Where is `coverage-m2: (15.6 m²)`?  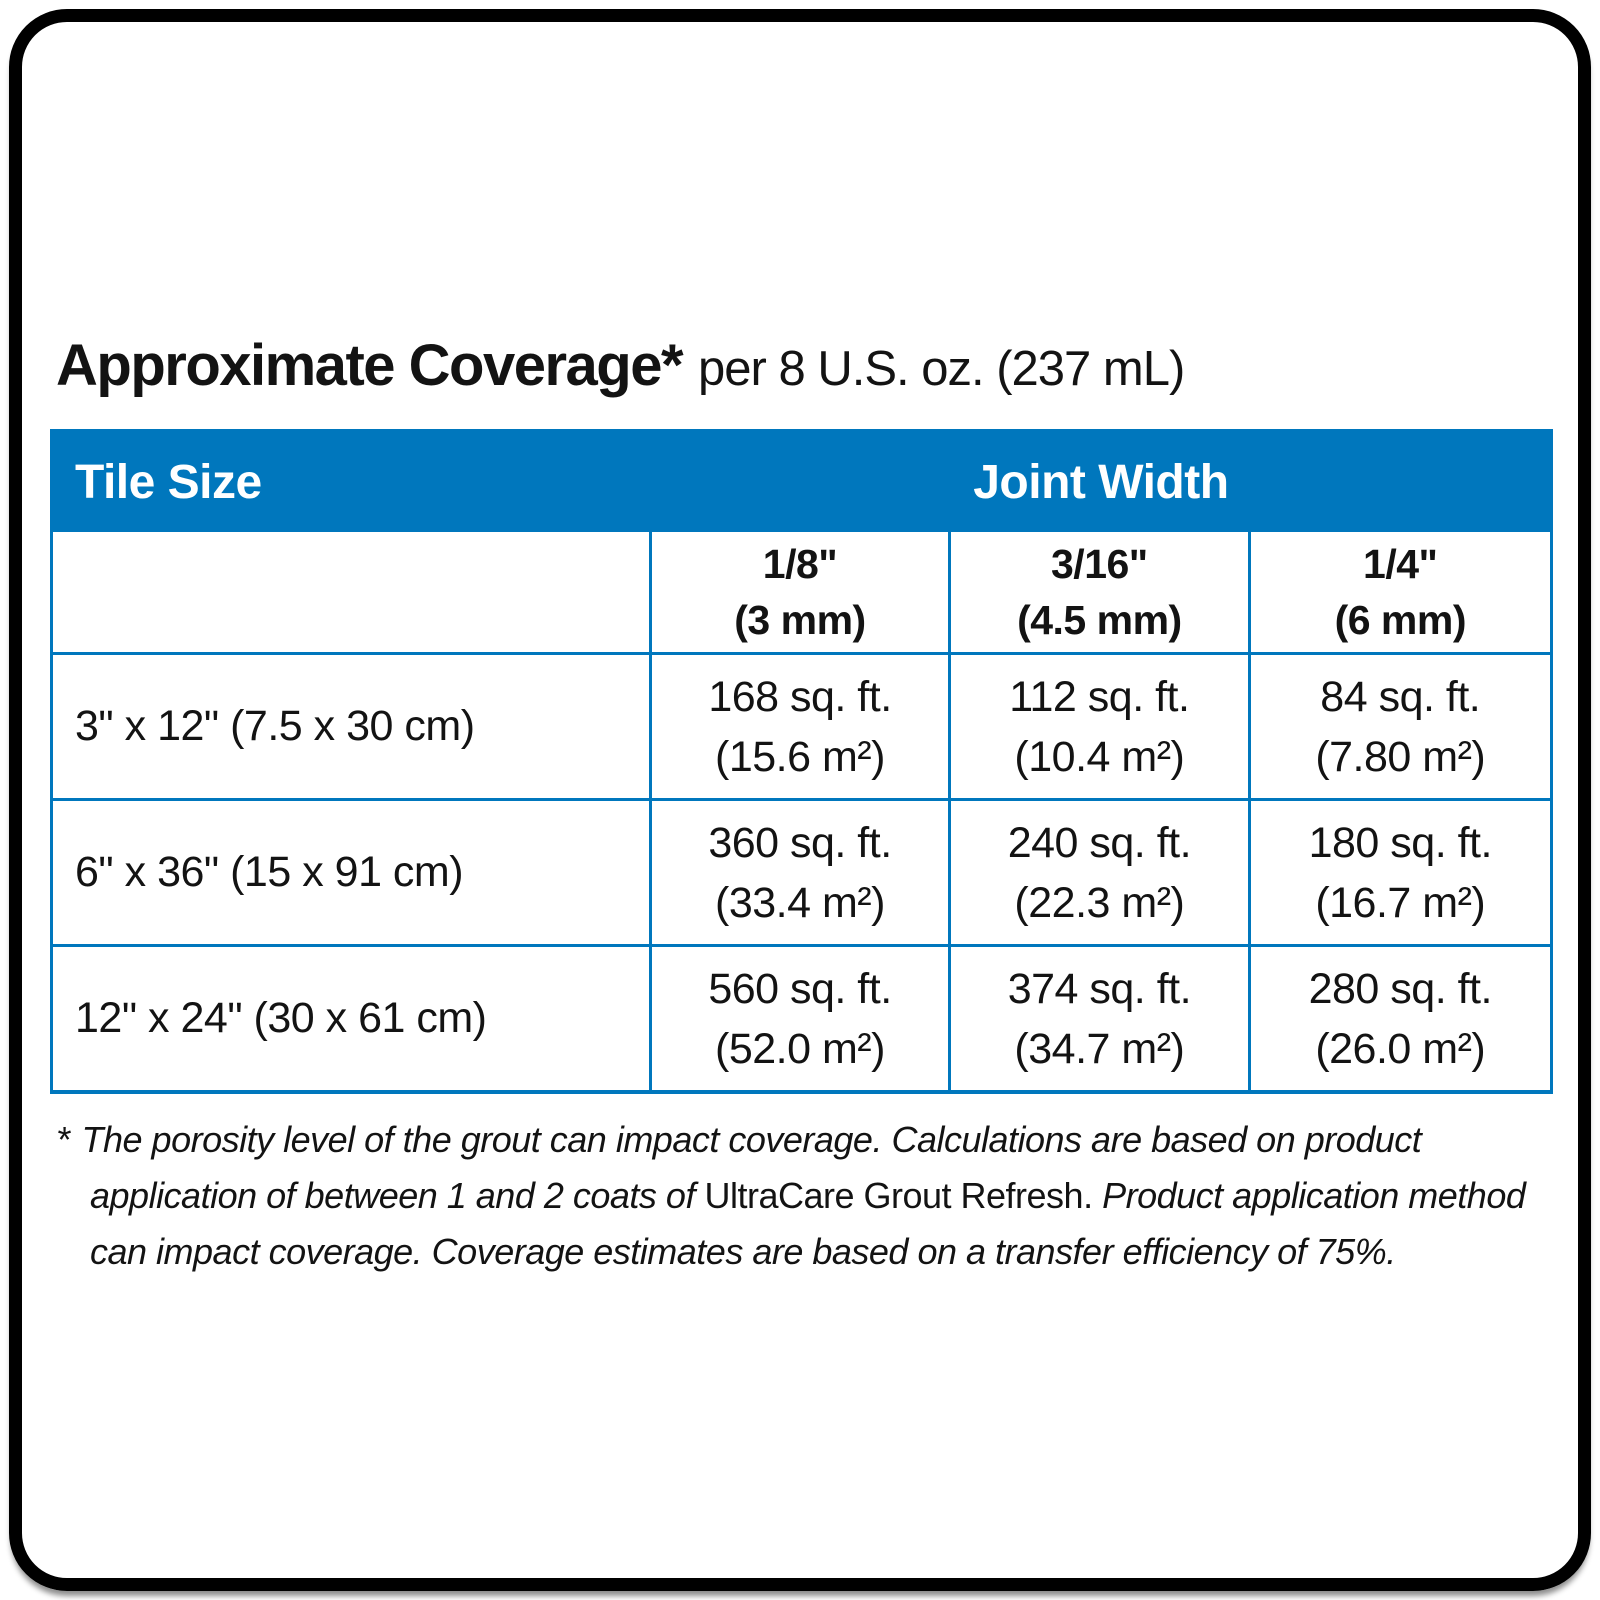 coverage-m2: (15.6 m²) is located at coordinates (800, 756).